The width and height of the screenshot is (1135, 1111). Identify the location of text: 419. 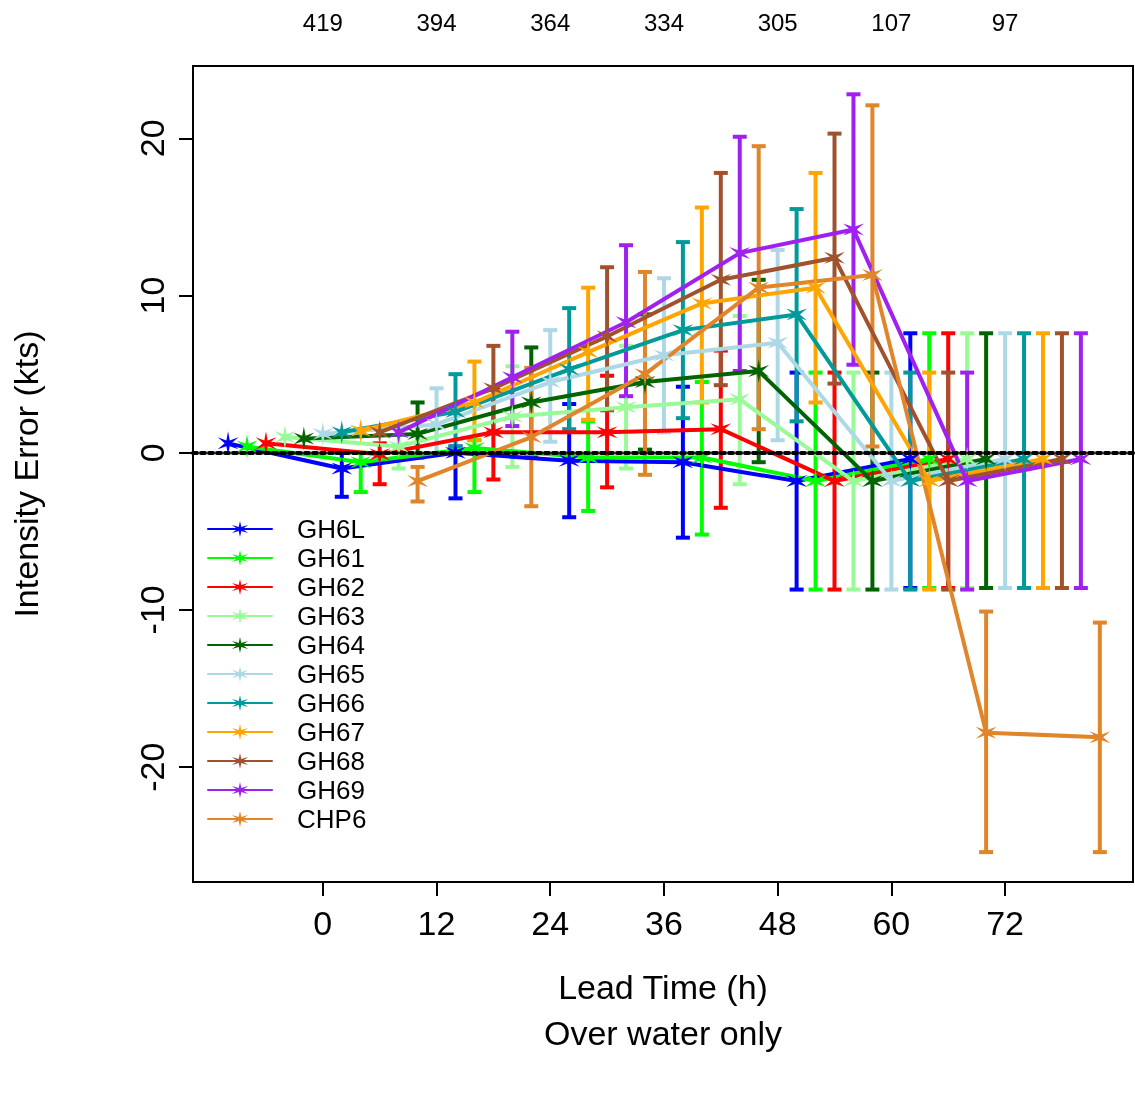
(322, 22).